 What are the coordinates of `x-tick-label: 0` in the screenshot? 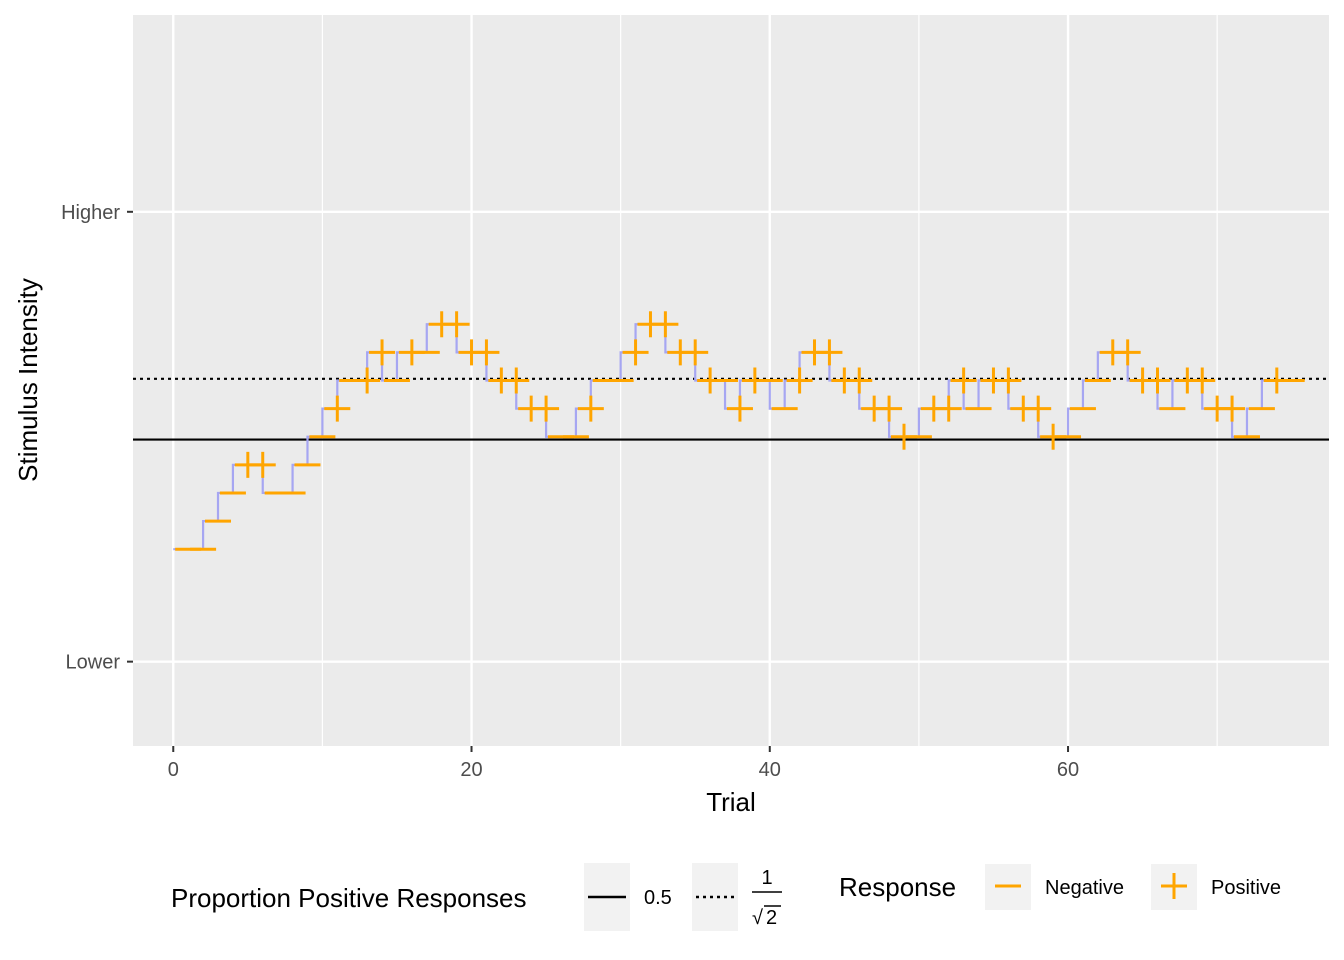 It's located at (173, 770).